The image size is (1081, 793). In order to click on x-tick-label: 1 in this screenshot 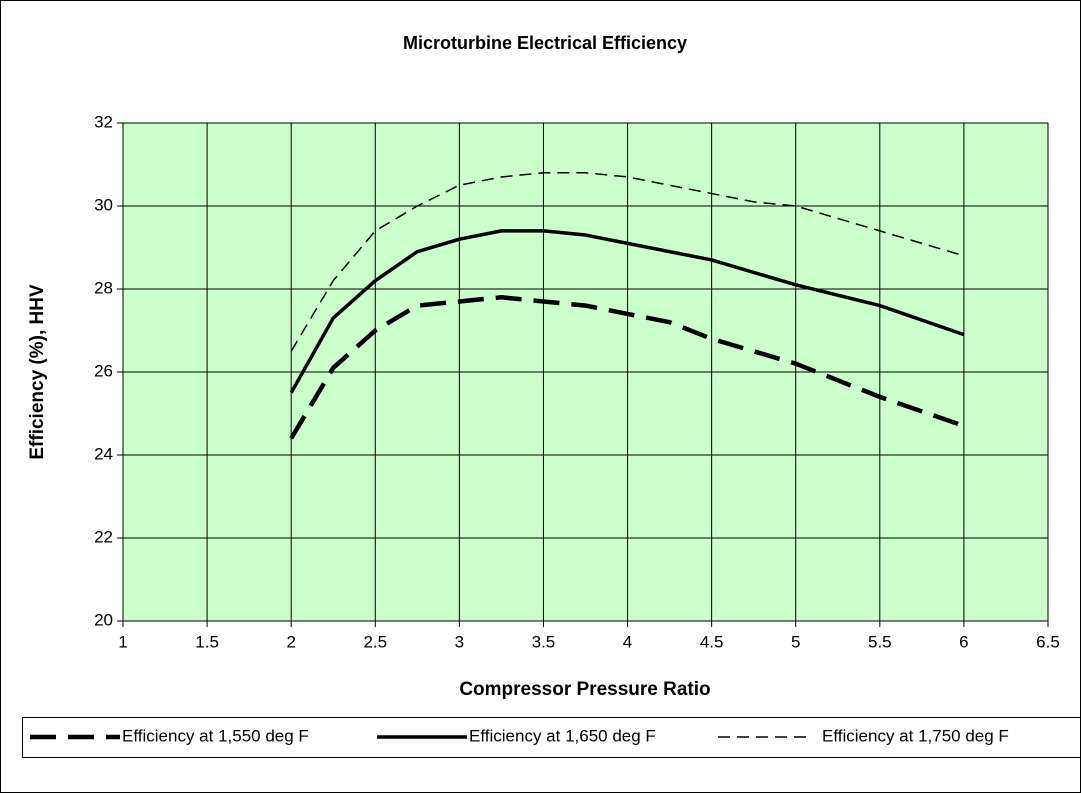, I will do `click(122, 641)`.